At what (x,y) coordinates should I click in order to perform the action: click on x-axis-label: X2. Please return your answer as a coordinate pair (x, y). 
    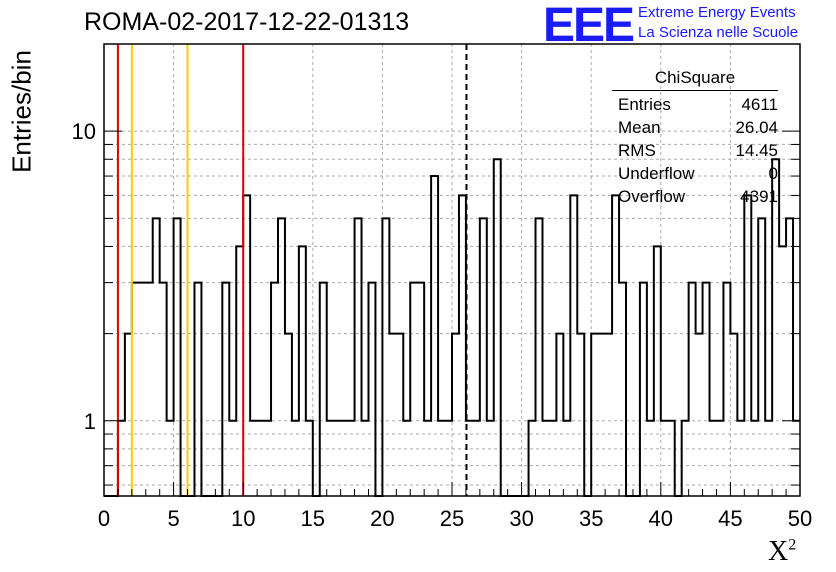
    Looking at the image, I should click on (782, 552).